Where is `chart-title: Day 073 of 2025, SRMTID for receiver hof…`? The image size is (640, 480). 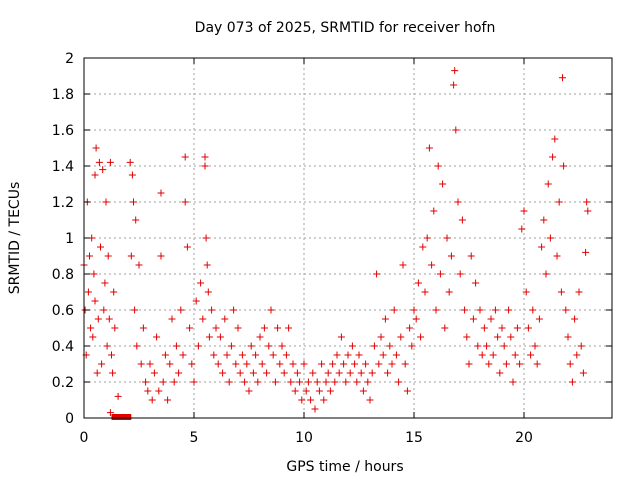
chart-title: Day 073 of 2025, SRMTID for receiver hof… is located at coordinates (345, 28).